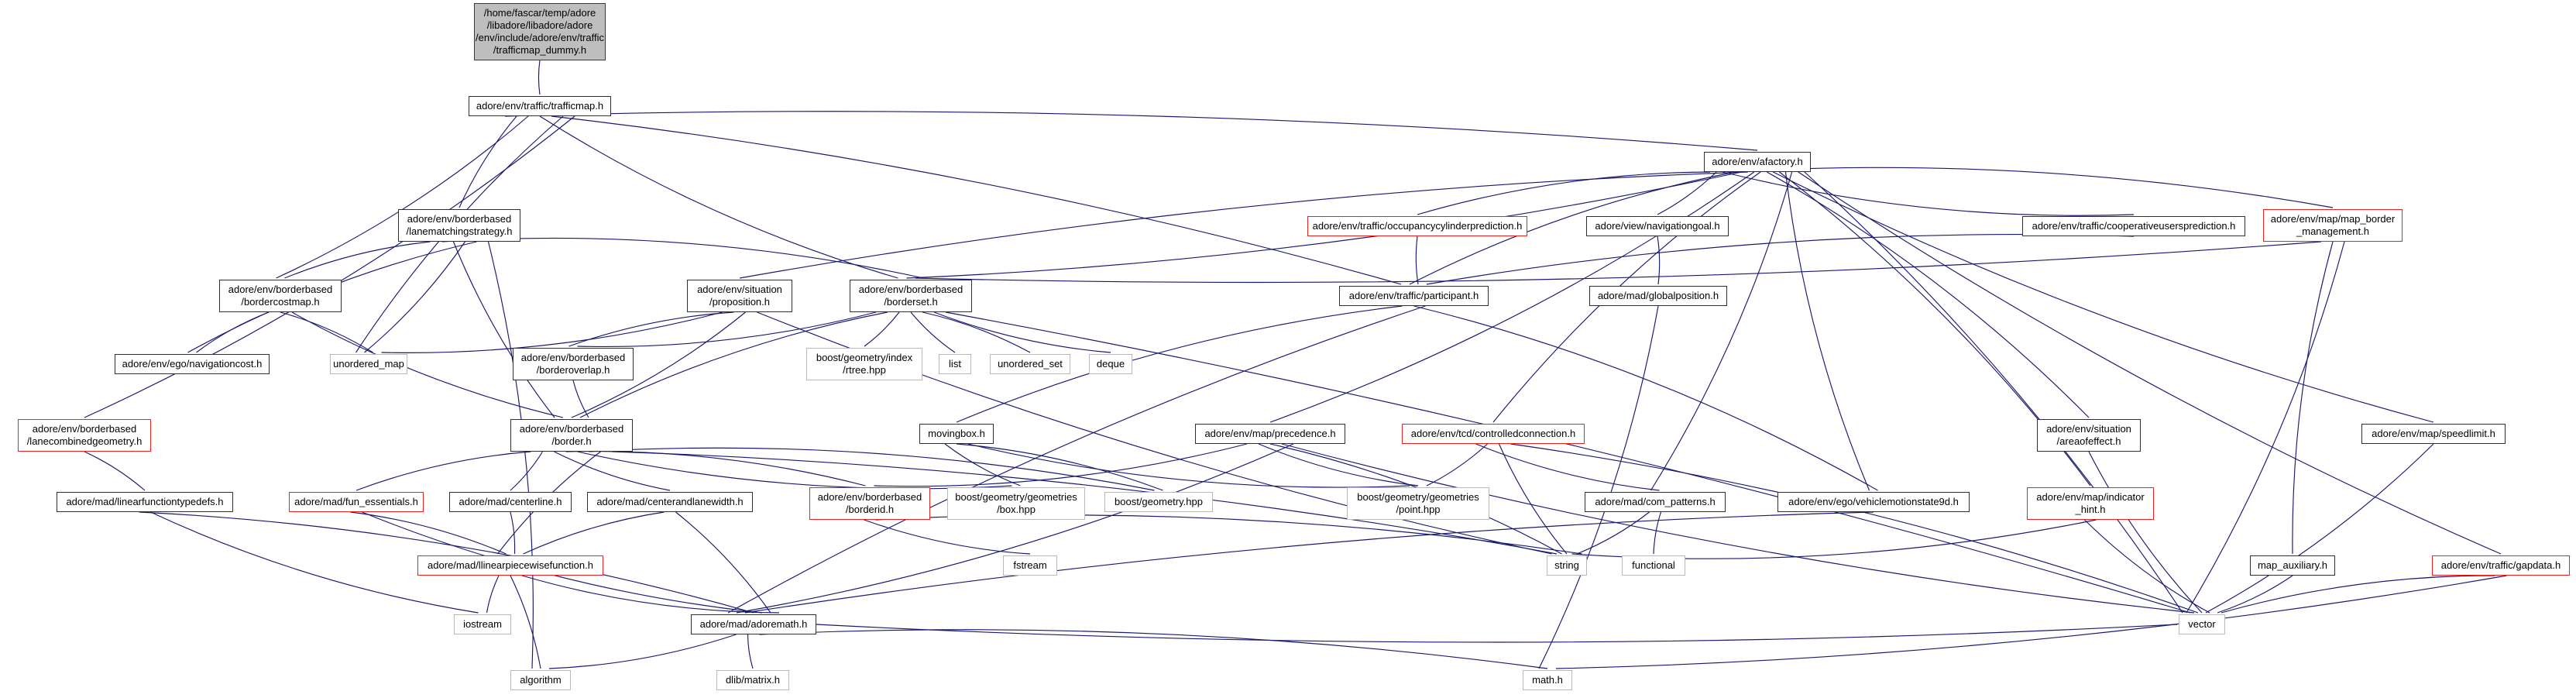 This screenshot has height=698, width=2576. What do you see at coordinates (1658, 296) in the screenshot?
I see `node-globalposition: adore/mad/globalposition.h` at bounding box center [1658, 296].